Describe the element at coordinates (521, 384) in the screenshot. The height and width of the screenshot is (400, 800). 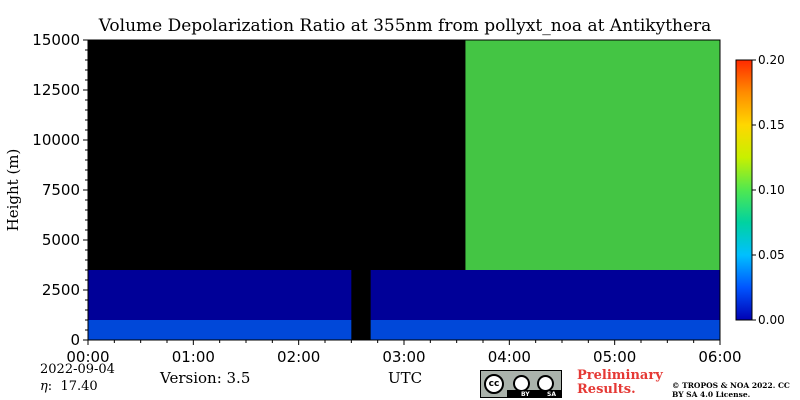
I see `cc-license-badge: cc BY SA` at that location.